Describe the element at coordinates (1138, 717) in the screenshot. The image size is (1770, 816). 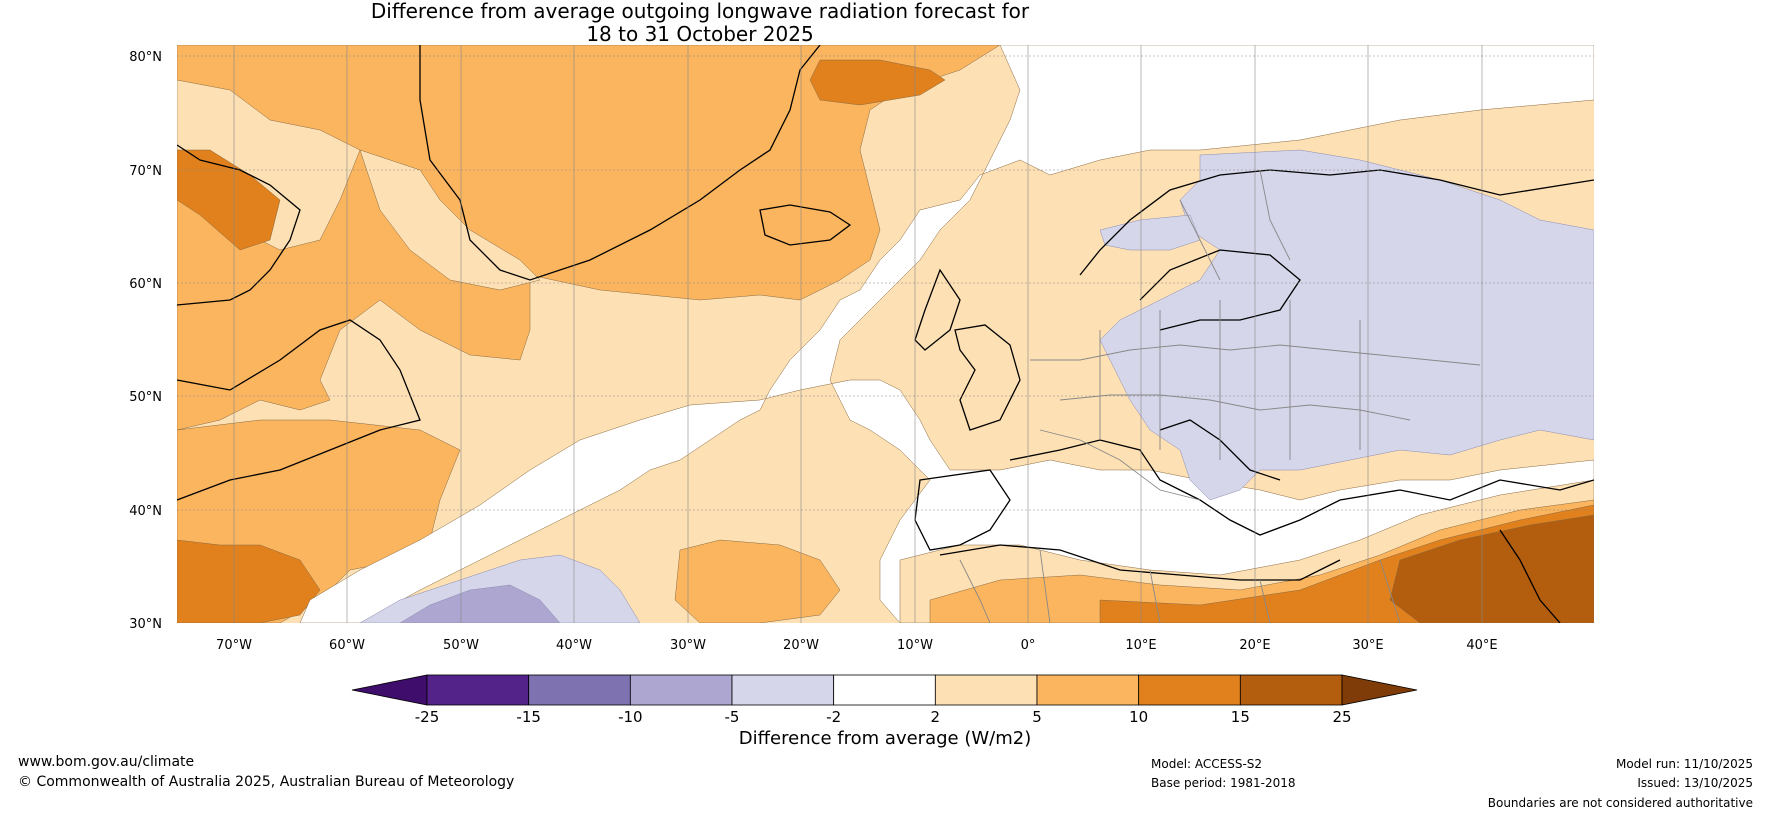
I see `colorbar-tick: 10` at that location.